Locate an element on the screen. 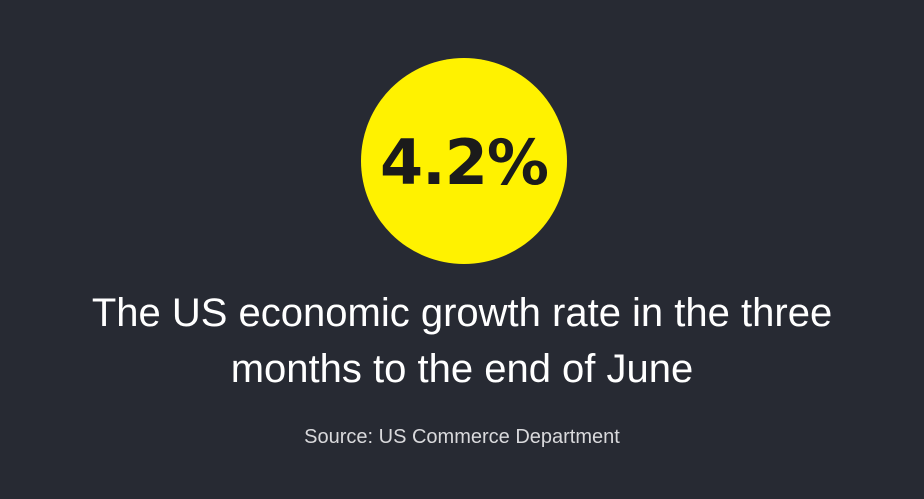  source-caption: Source: US Commerce Department is located at coordinates (462, 437).